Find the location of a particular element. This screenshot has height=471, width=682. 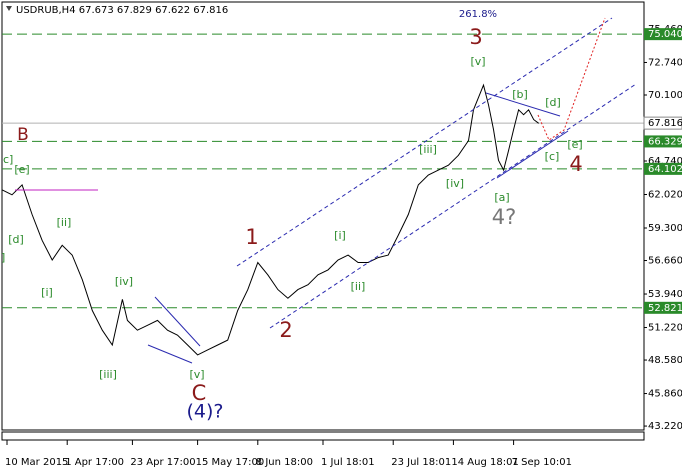

annotation: 4? is located at coordinates (504, 217).